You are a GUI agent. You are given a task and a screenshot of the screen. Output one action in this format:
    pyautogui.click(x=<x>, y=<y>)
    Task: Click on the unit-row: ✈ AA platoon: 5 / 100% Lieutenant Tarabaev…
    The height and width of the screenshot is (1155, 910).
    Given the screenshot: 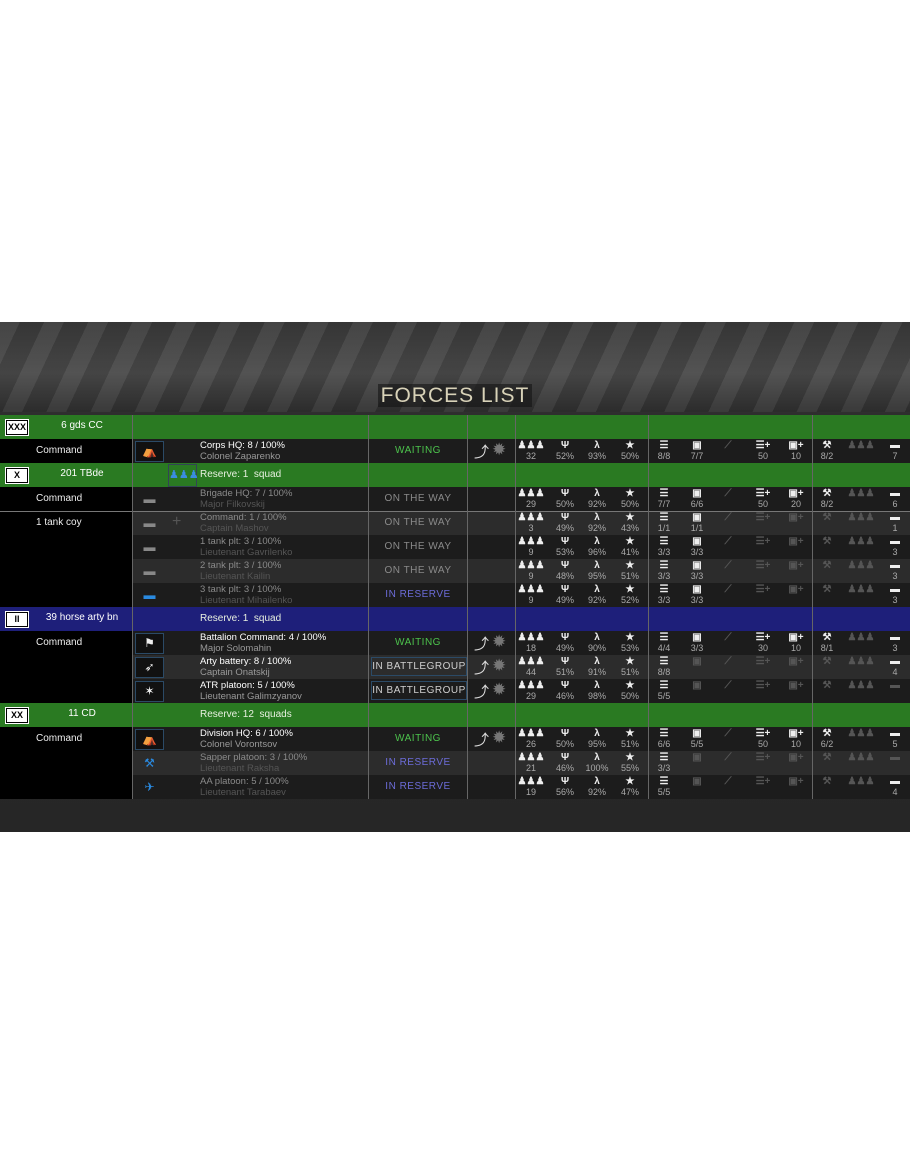 What is the action you would take?
    pyautogui.click(x=455, y=787)
    